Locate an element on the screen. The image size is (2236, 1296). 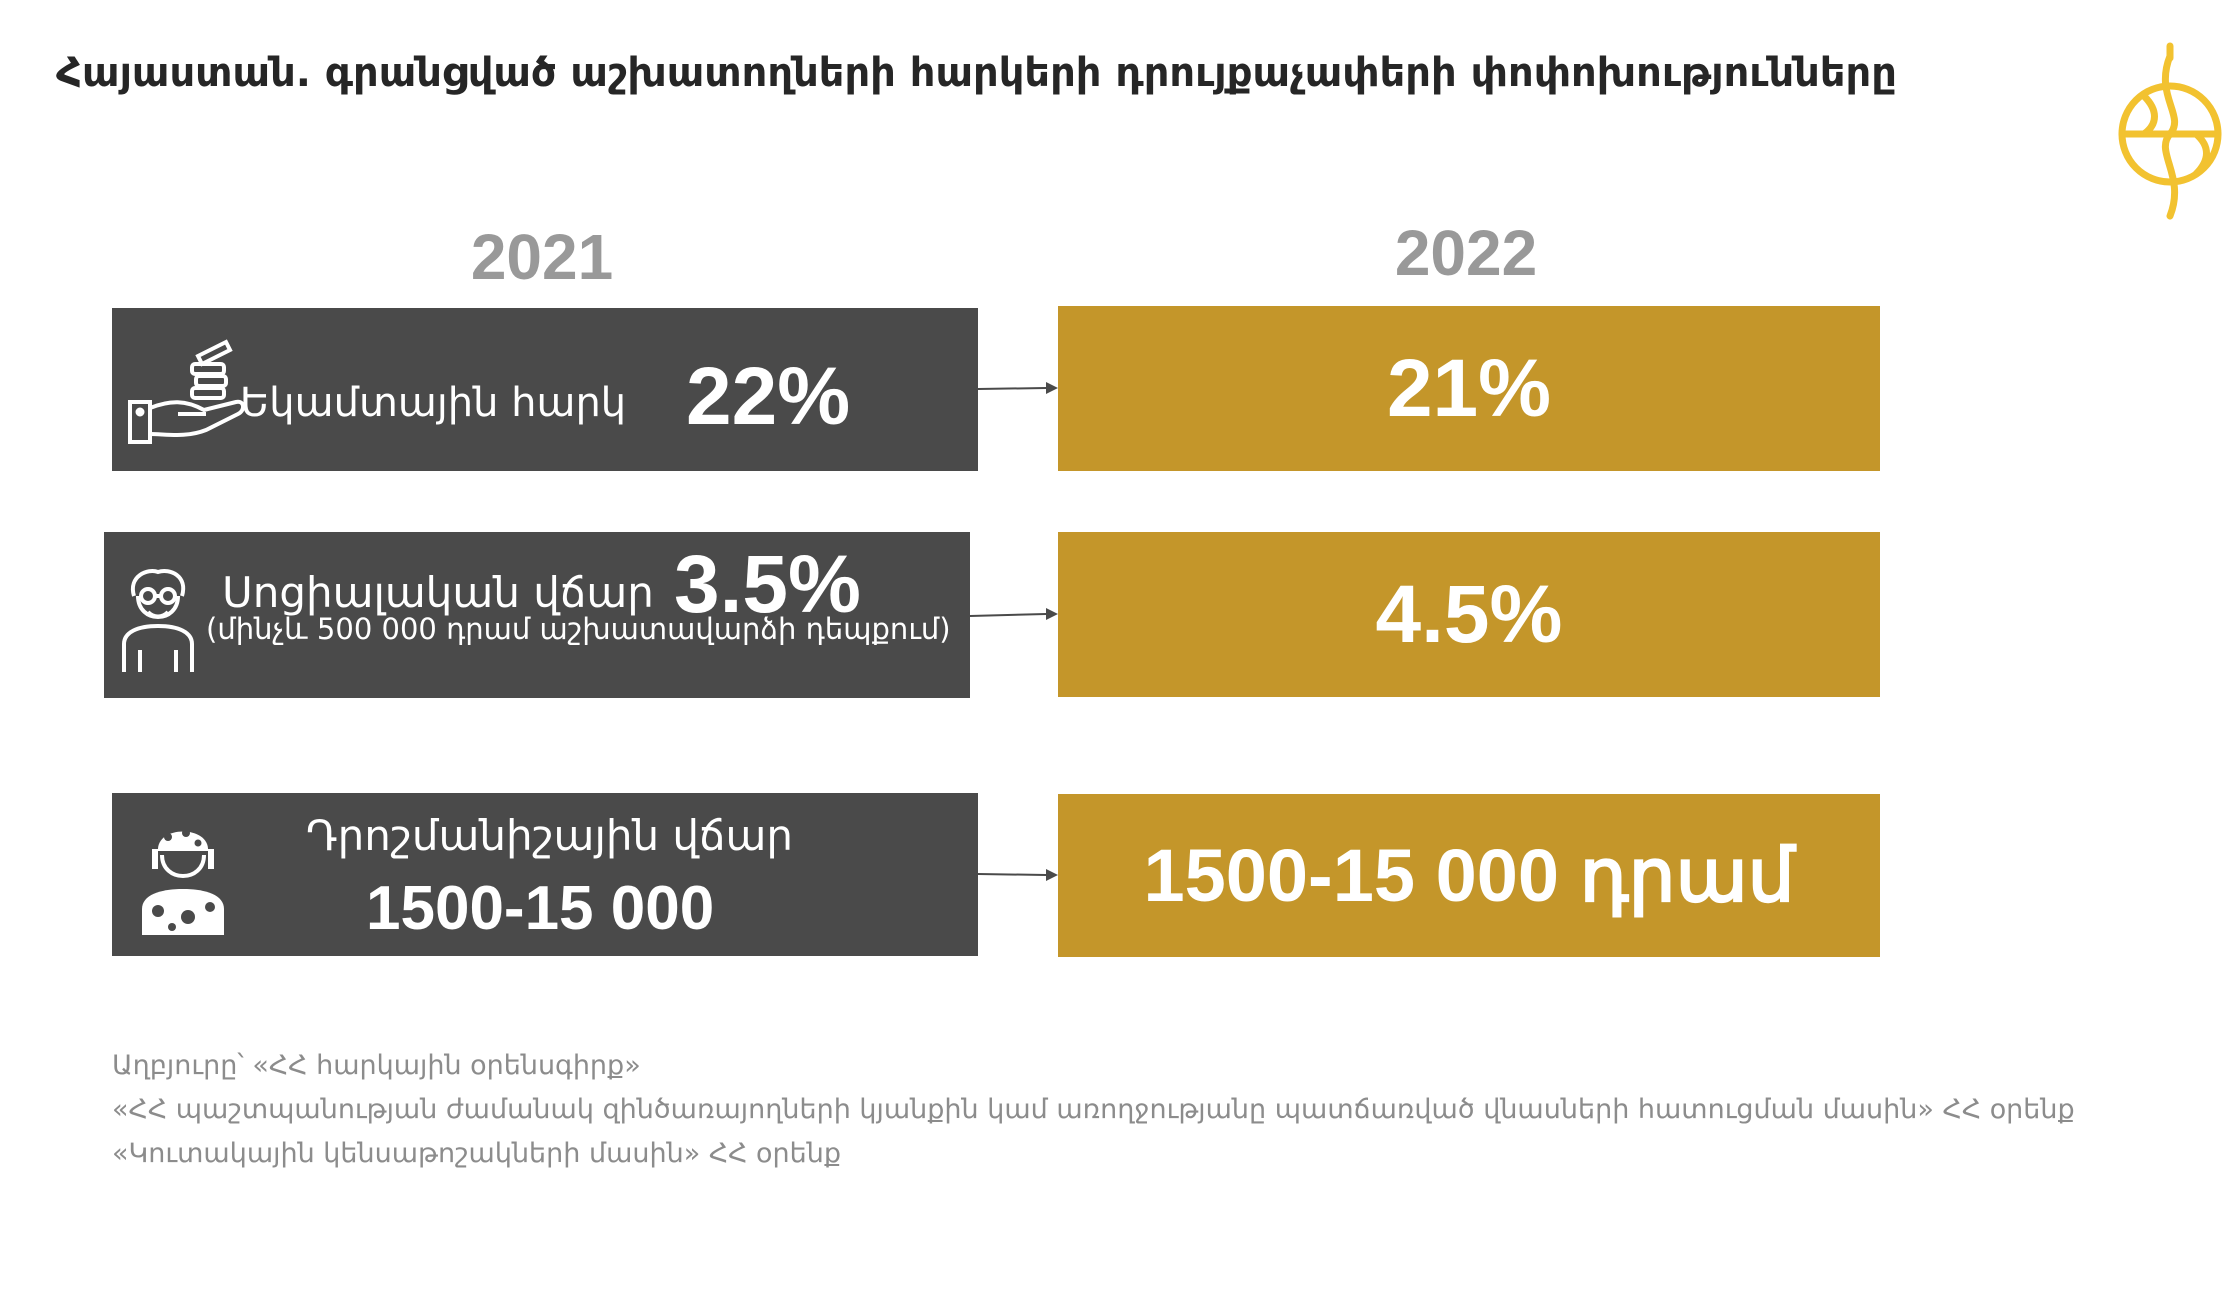
stamp-duty-2022-box: 1500-15 000 դրամ is located at coordinates (1469, 875).